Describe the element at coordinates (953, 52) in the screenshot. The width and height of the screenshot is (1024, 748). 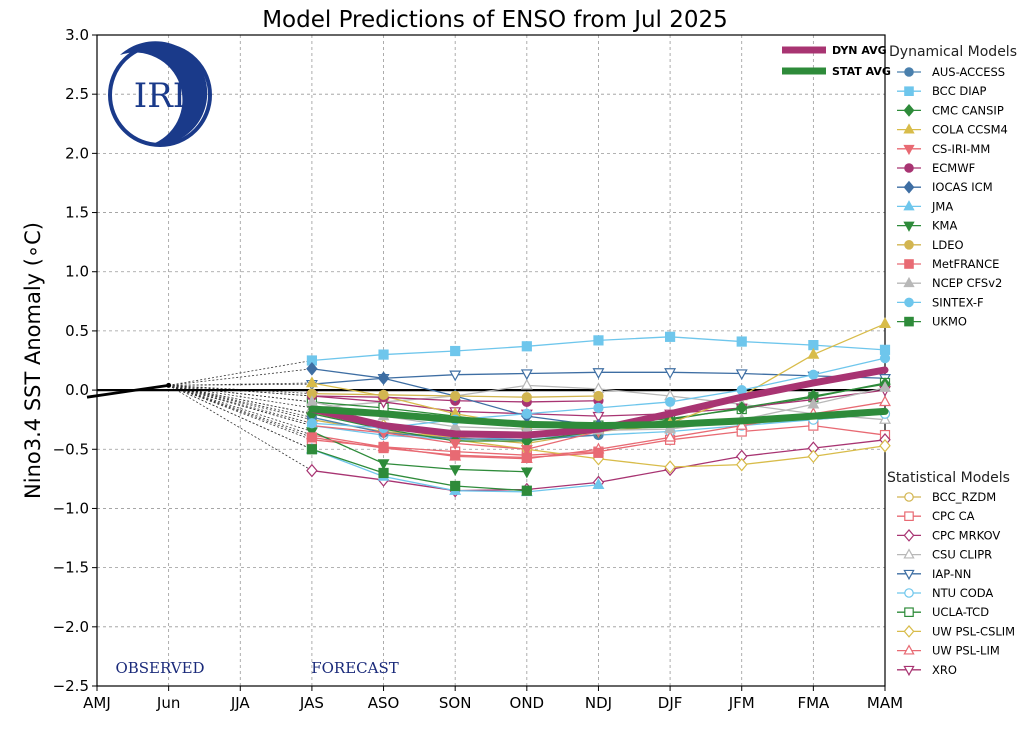
I see `legend-dynamical-title: Dynamical Models` at that location.